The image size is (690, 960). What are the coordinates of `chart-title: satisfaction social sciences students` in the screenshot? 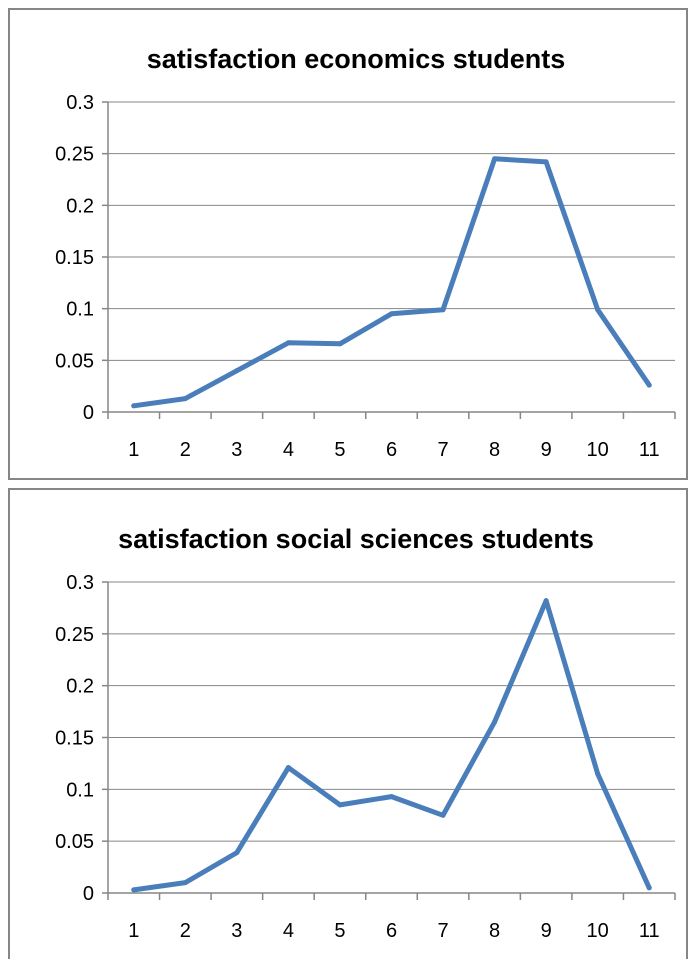 It's located at (356, 539).